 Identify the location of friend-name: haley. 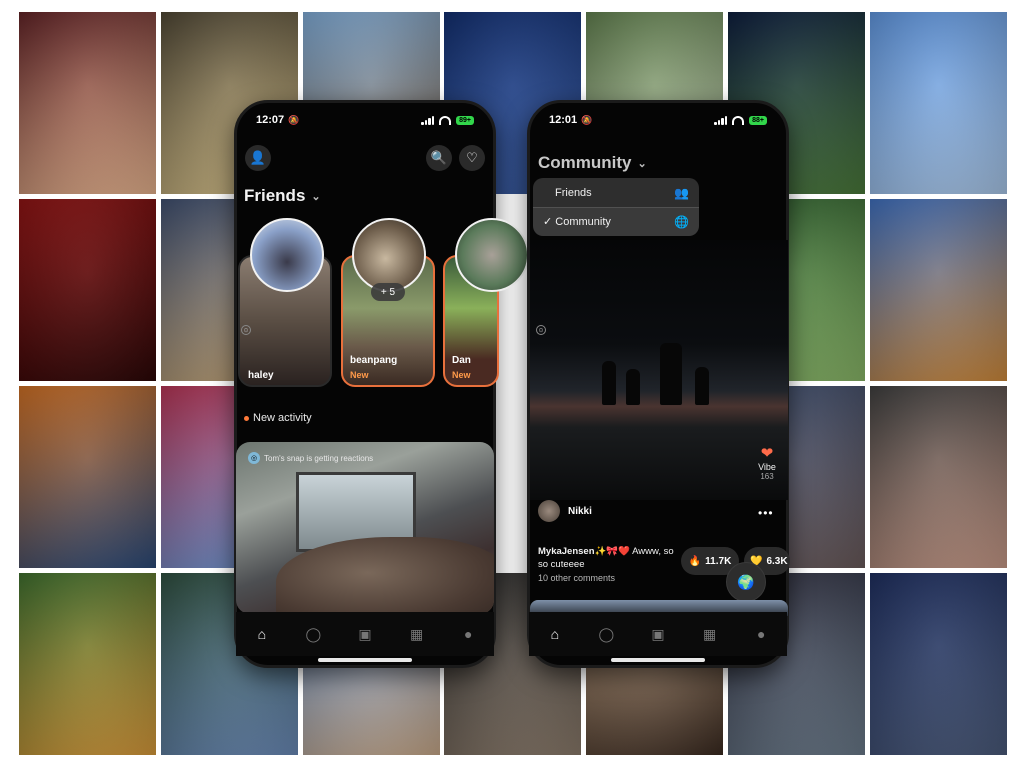
(261, 375).